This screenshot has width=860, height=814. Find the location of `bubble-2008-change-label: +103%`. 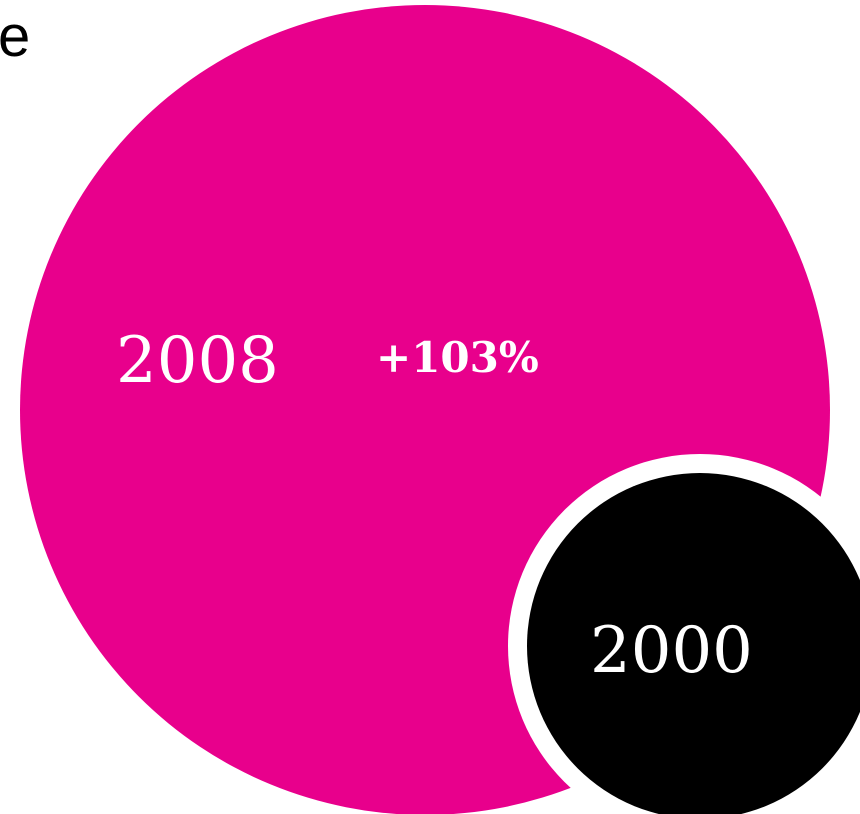

bubble-2008-change-label: +103% is located at coordinates (457, 357).